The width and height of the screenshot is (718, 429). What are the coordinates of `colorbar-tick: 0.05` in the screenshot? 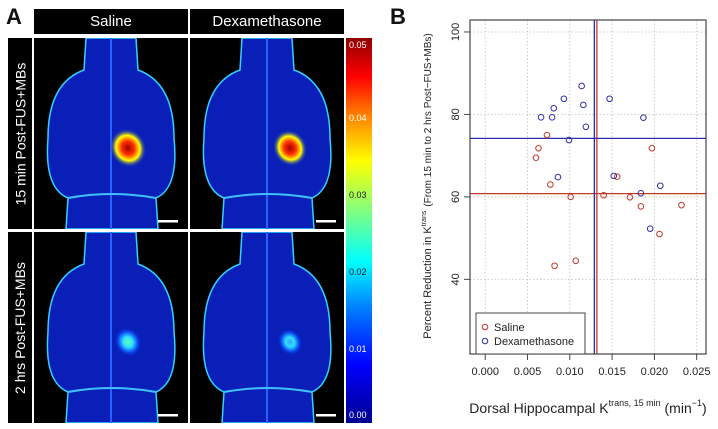 It's located at (358, 45).